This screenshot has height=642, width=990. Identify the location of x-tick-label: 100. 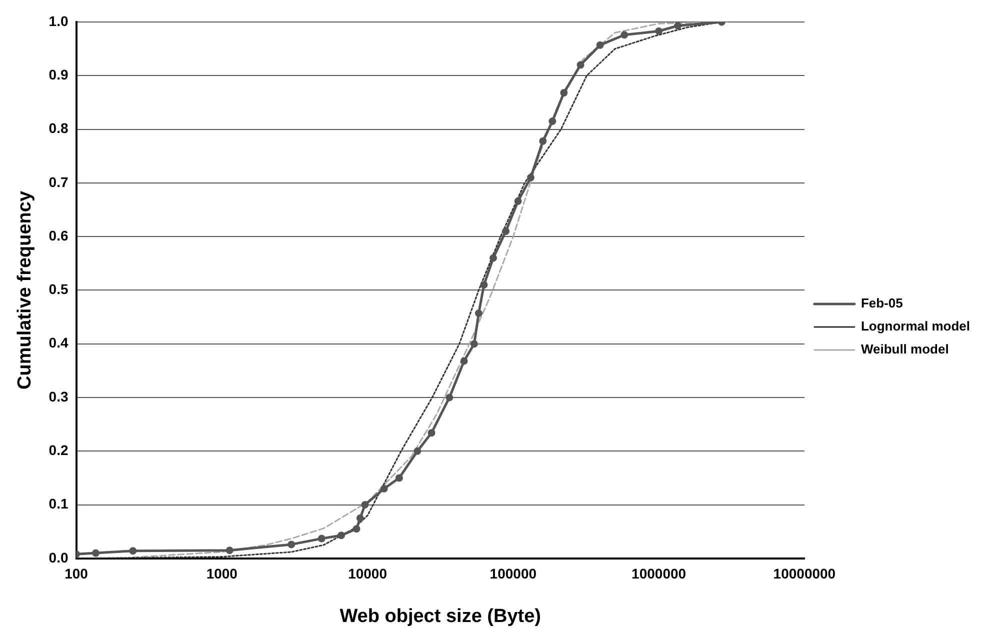
(76, 574).